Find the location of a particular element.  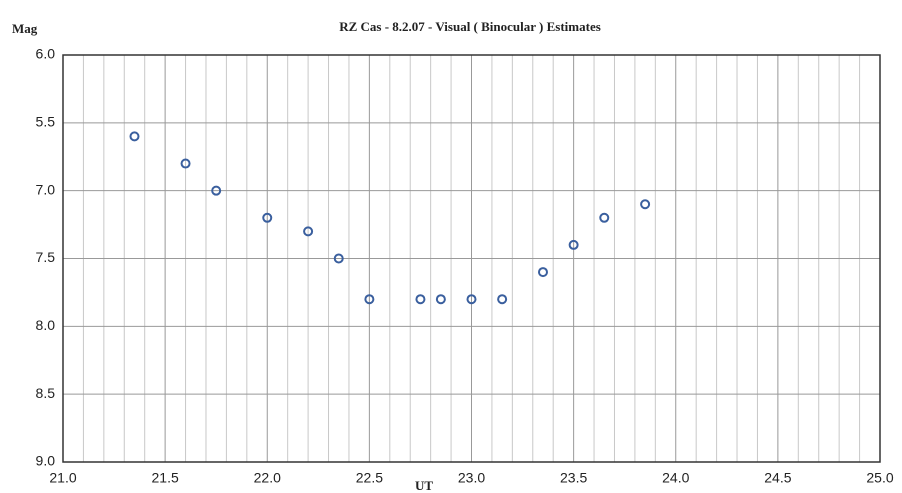

x-tick-label: 22.5 is located at coordinates (369, 478).